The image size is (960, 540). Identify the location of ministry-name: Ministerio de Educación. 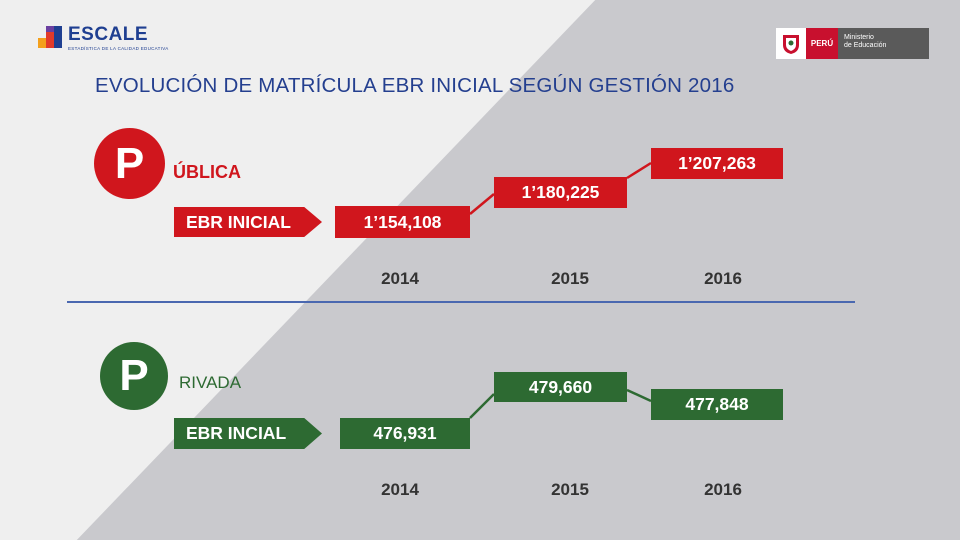
(883, 43).